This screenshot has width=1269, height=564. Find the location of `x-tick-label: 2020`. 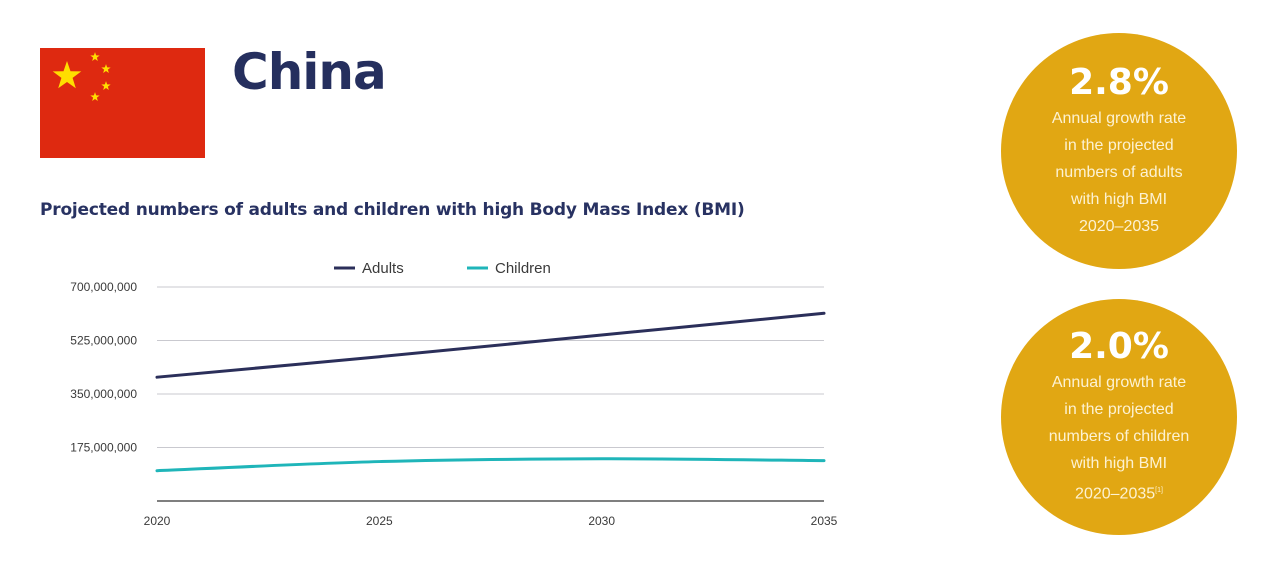

x-tick-label: 2020 is located at coordinates (157, 521).